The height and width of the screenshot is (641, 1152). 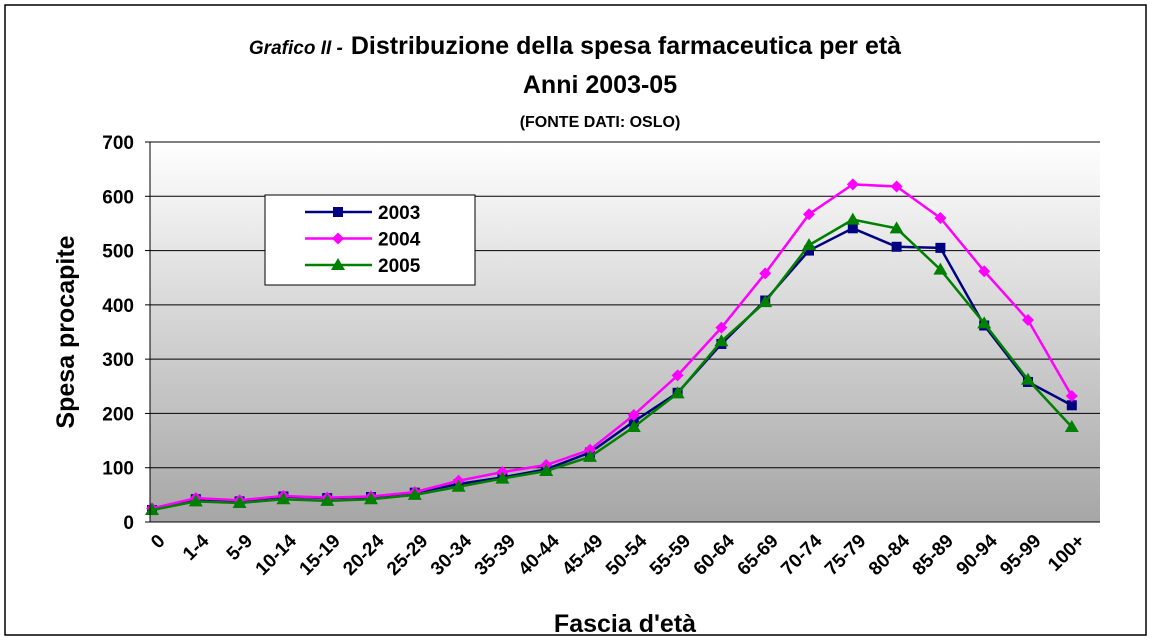 I want to click on legend-label: 2004, so click(x=399, y=240).